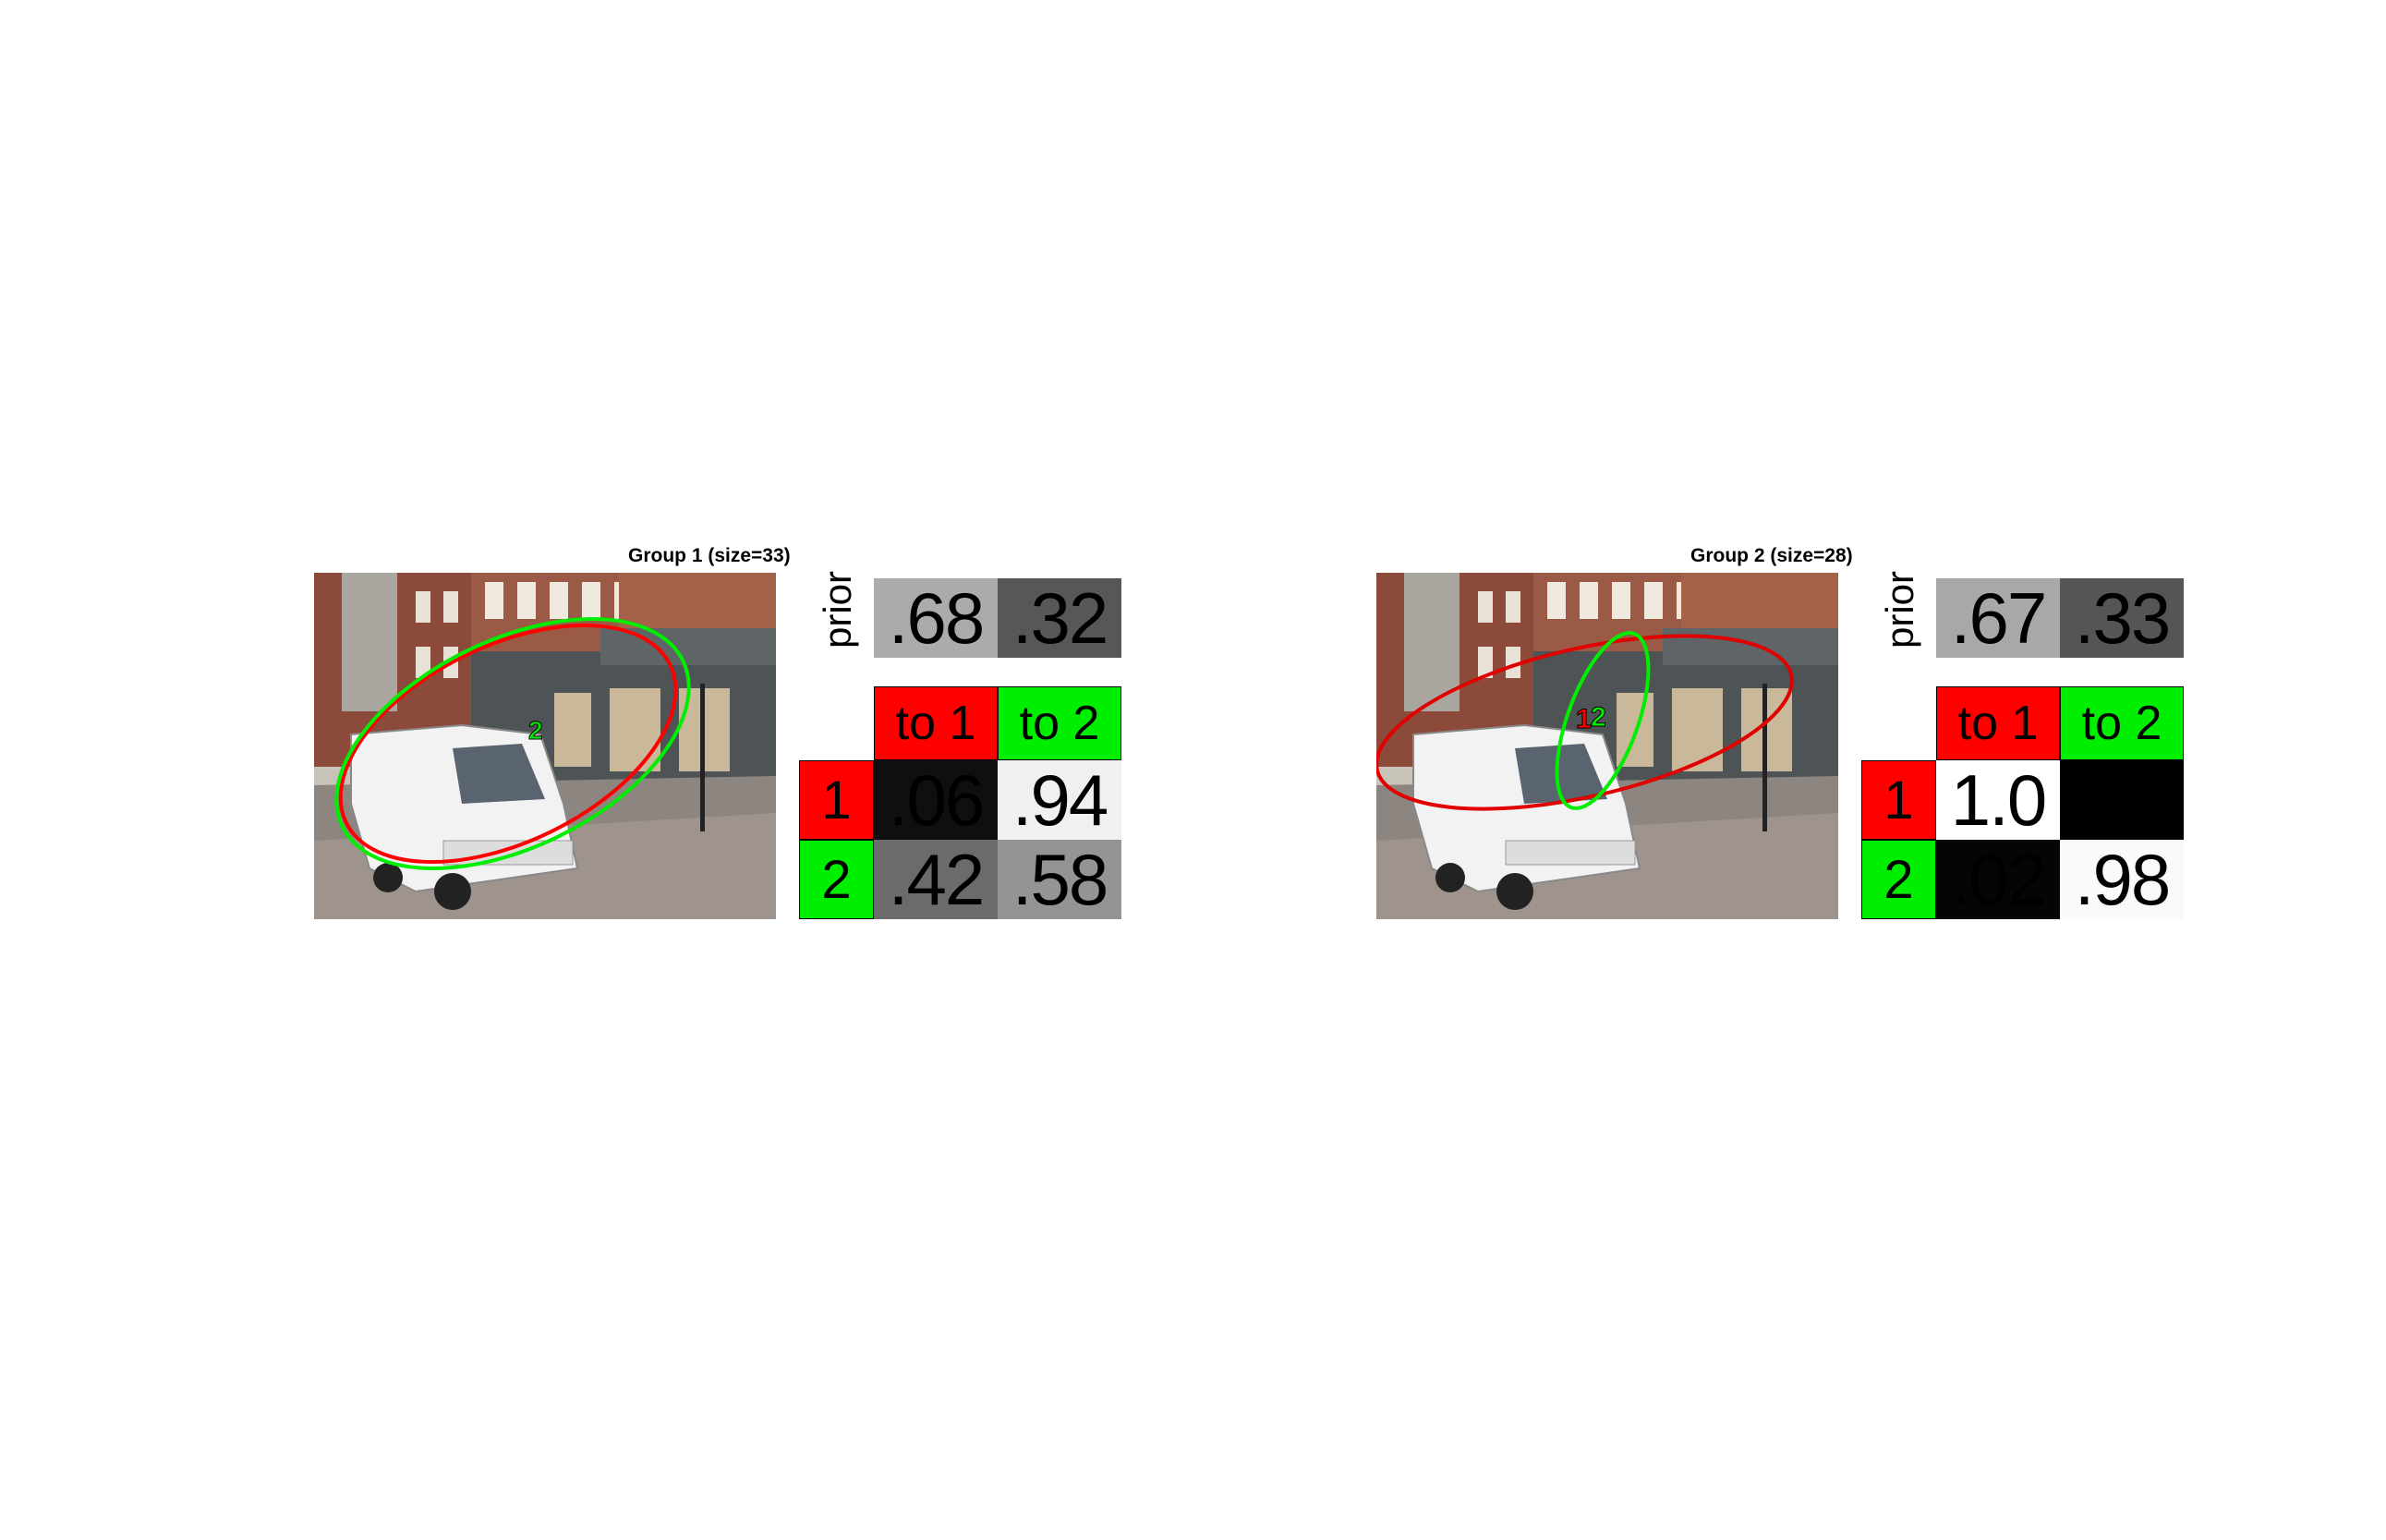 The image size is (2386, 1540). Describe the element at coordinates (508, 744) in the screenshot. I see `component-1-ellipse` at that location.